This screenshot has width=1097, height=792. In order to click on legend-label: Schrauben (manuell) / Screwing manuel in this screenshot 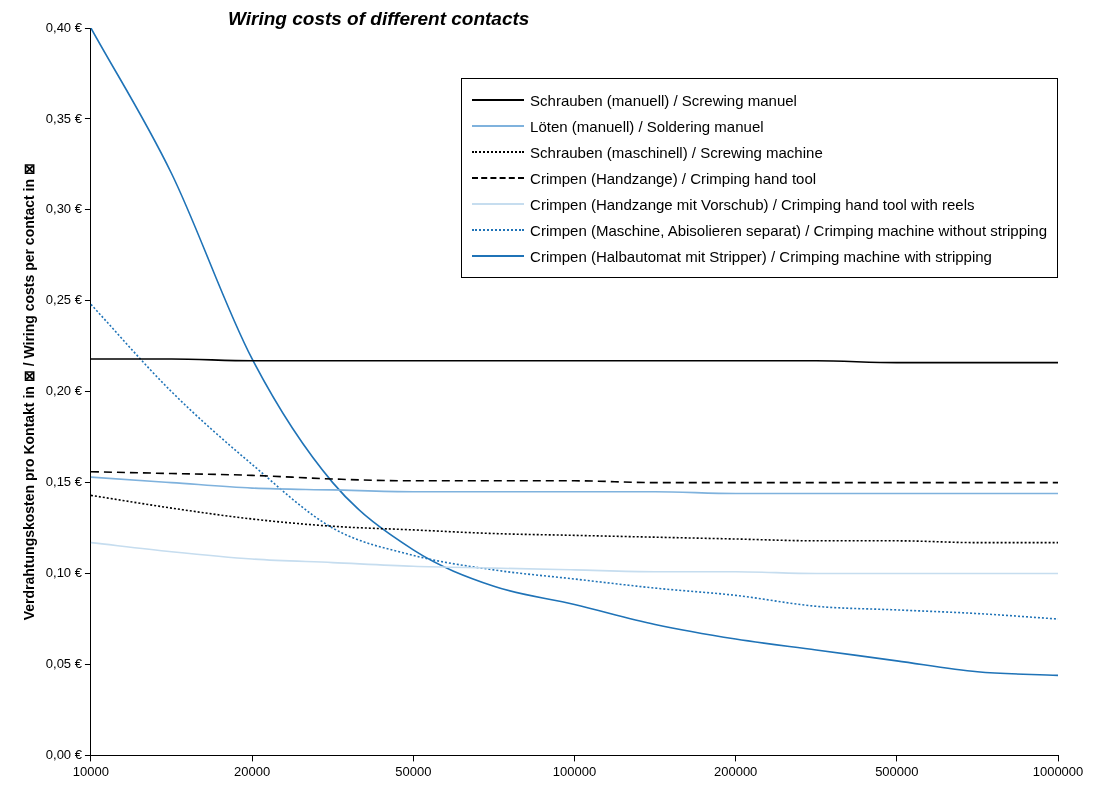, I will do `click(663, 100)`.